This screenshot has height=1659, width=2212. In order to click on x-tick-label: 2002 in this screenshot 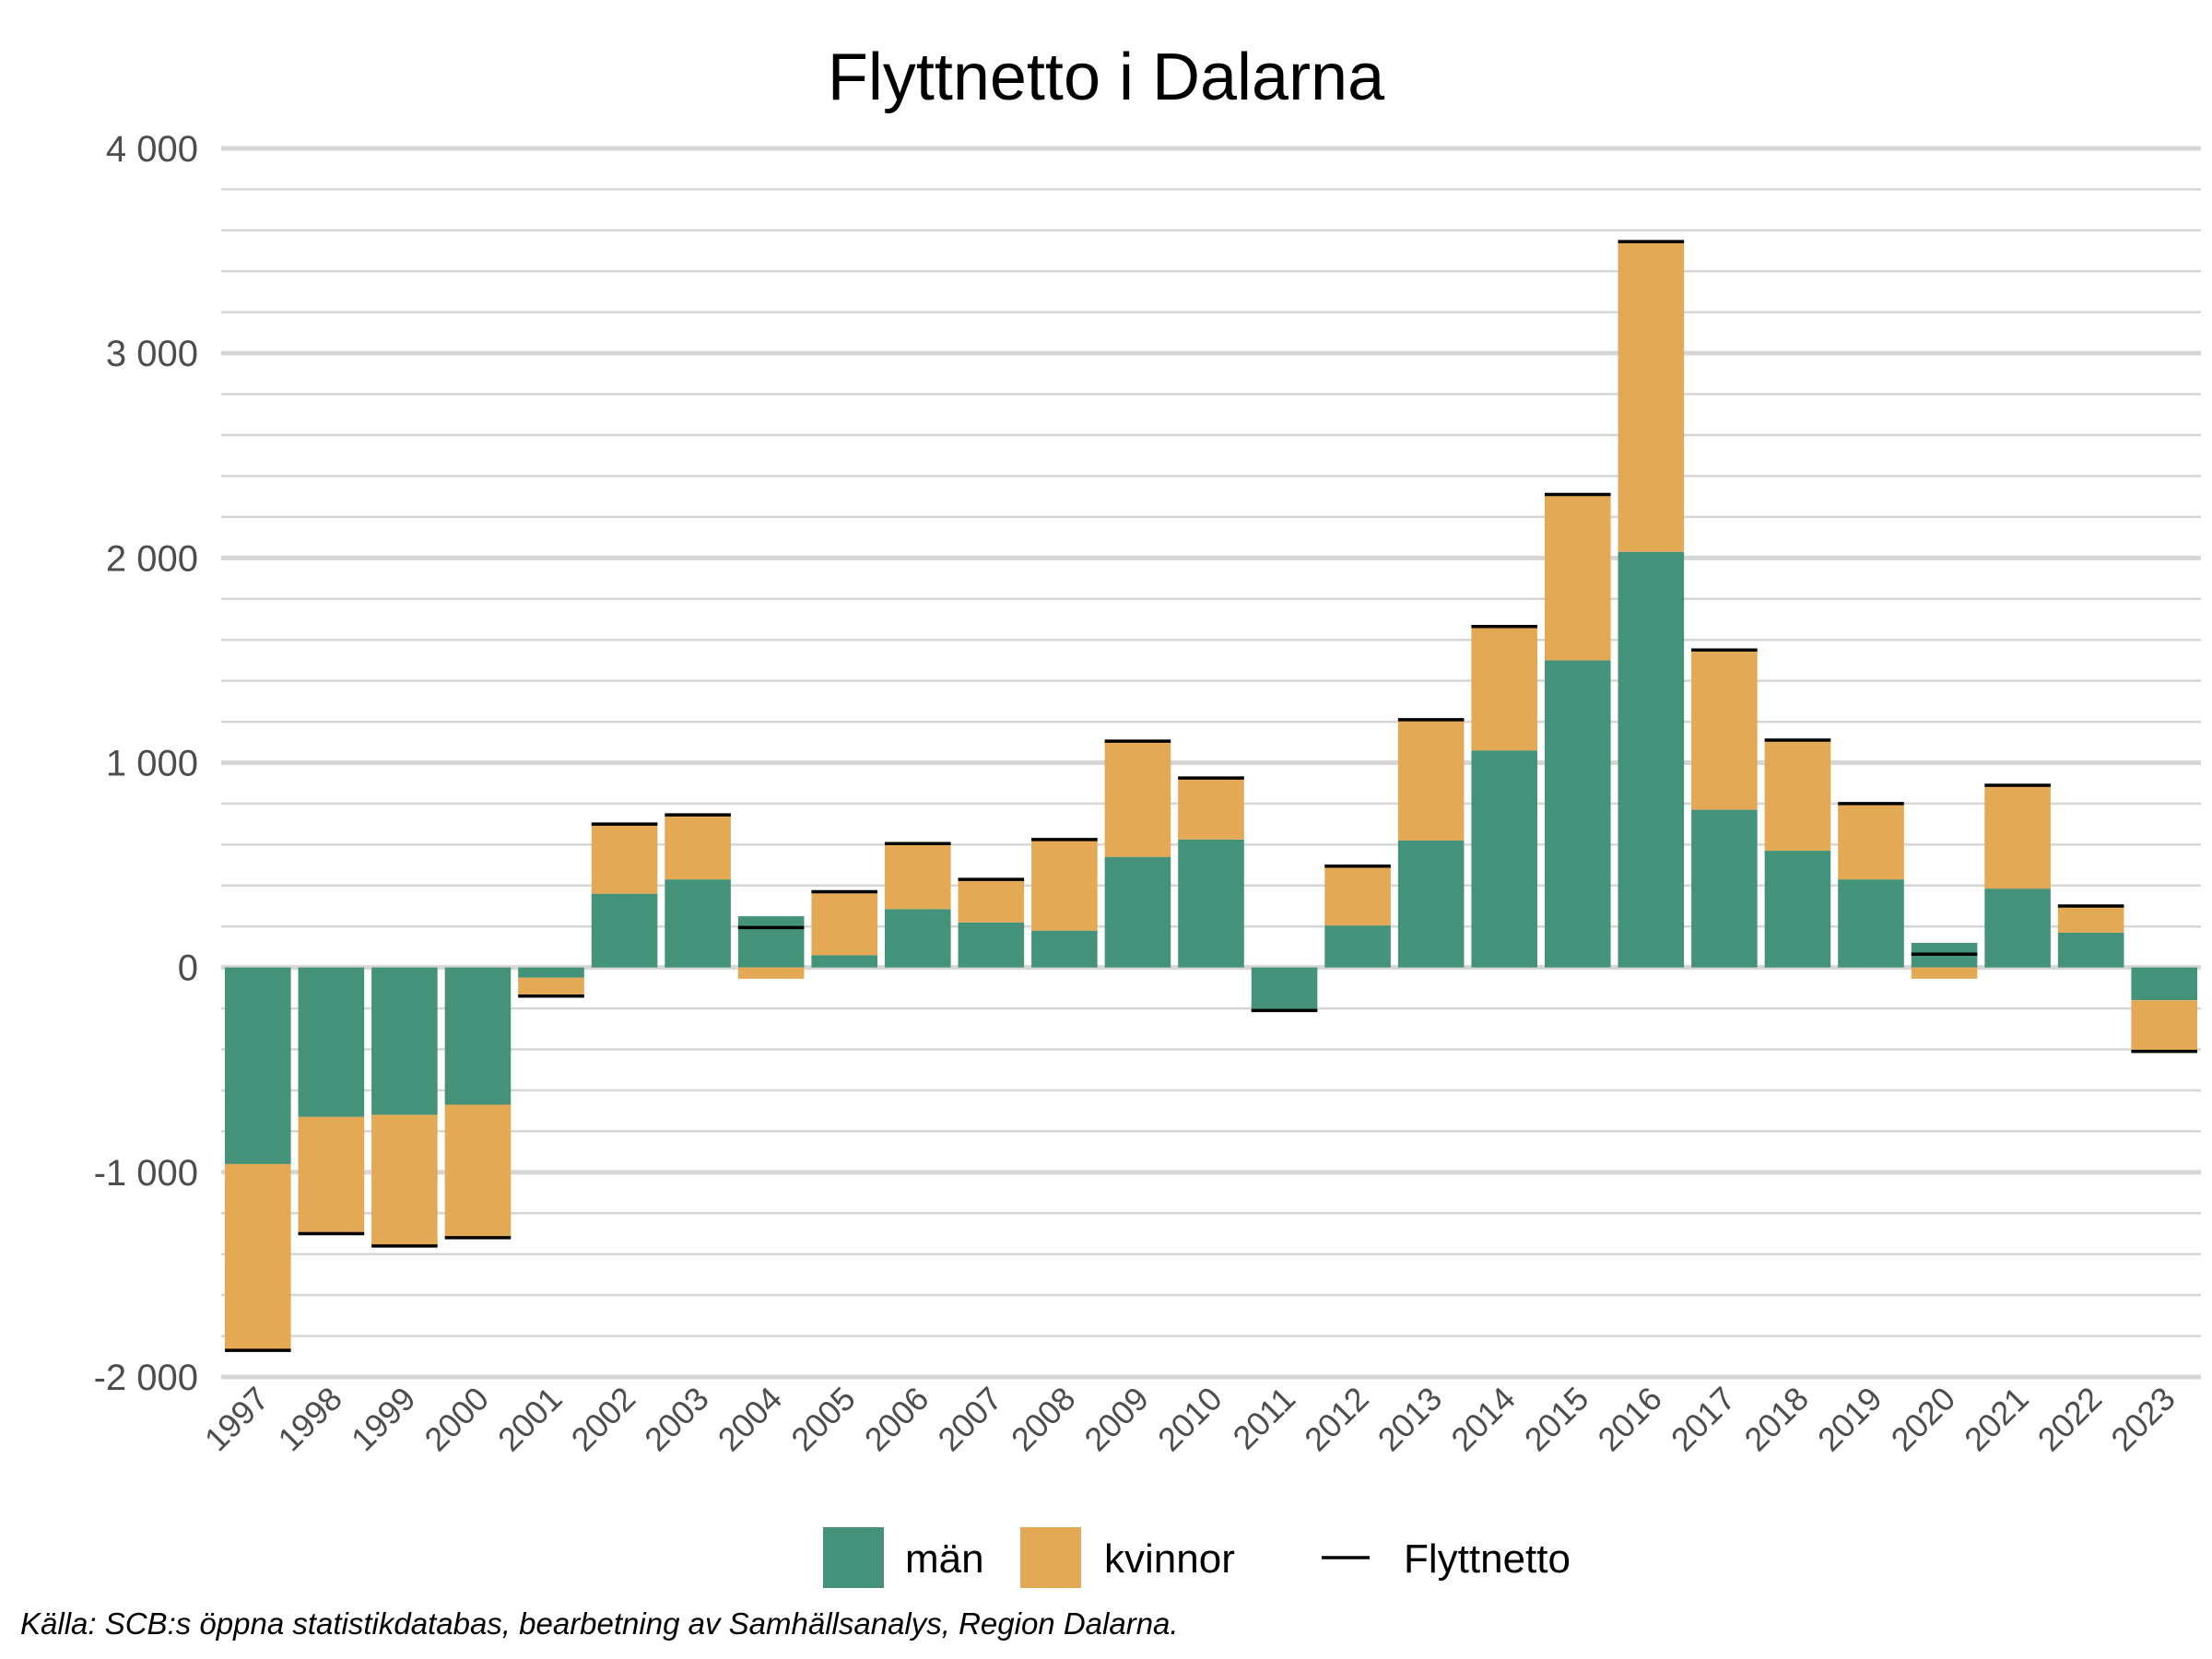, I will do `click(603, 1419)`.